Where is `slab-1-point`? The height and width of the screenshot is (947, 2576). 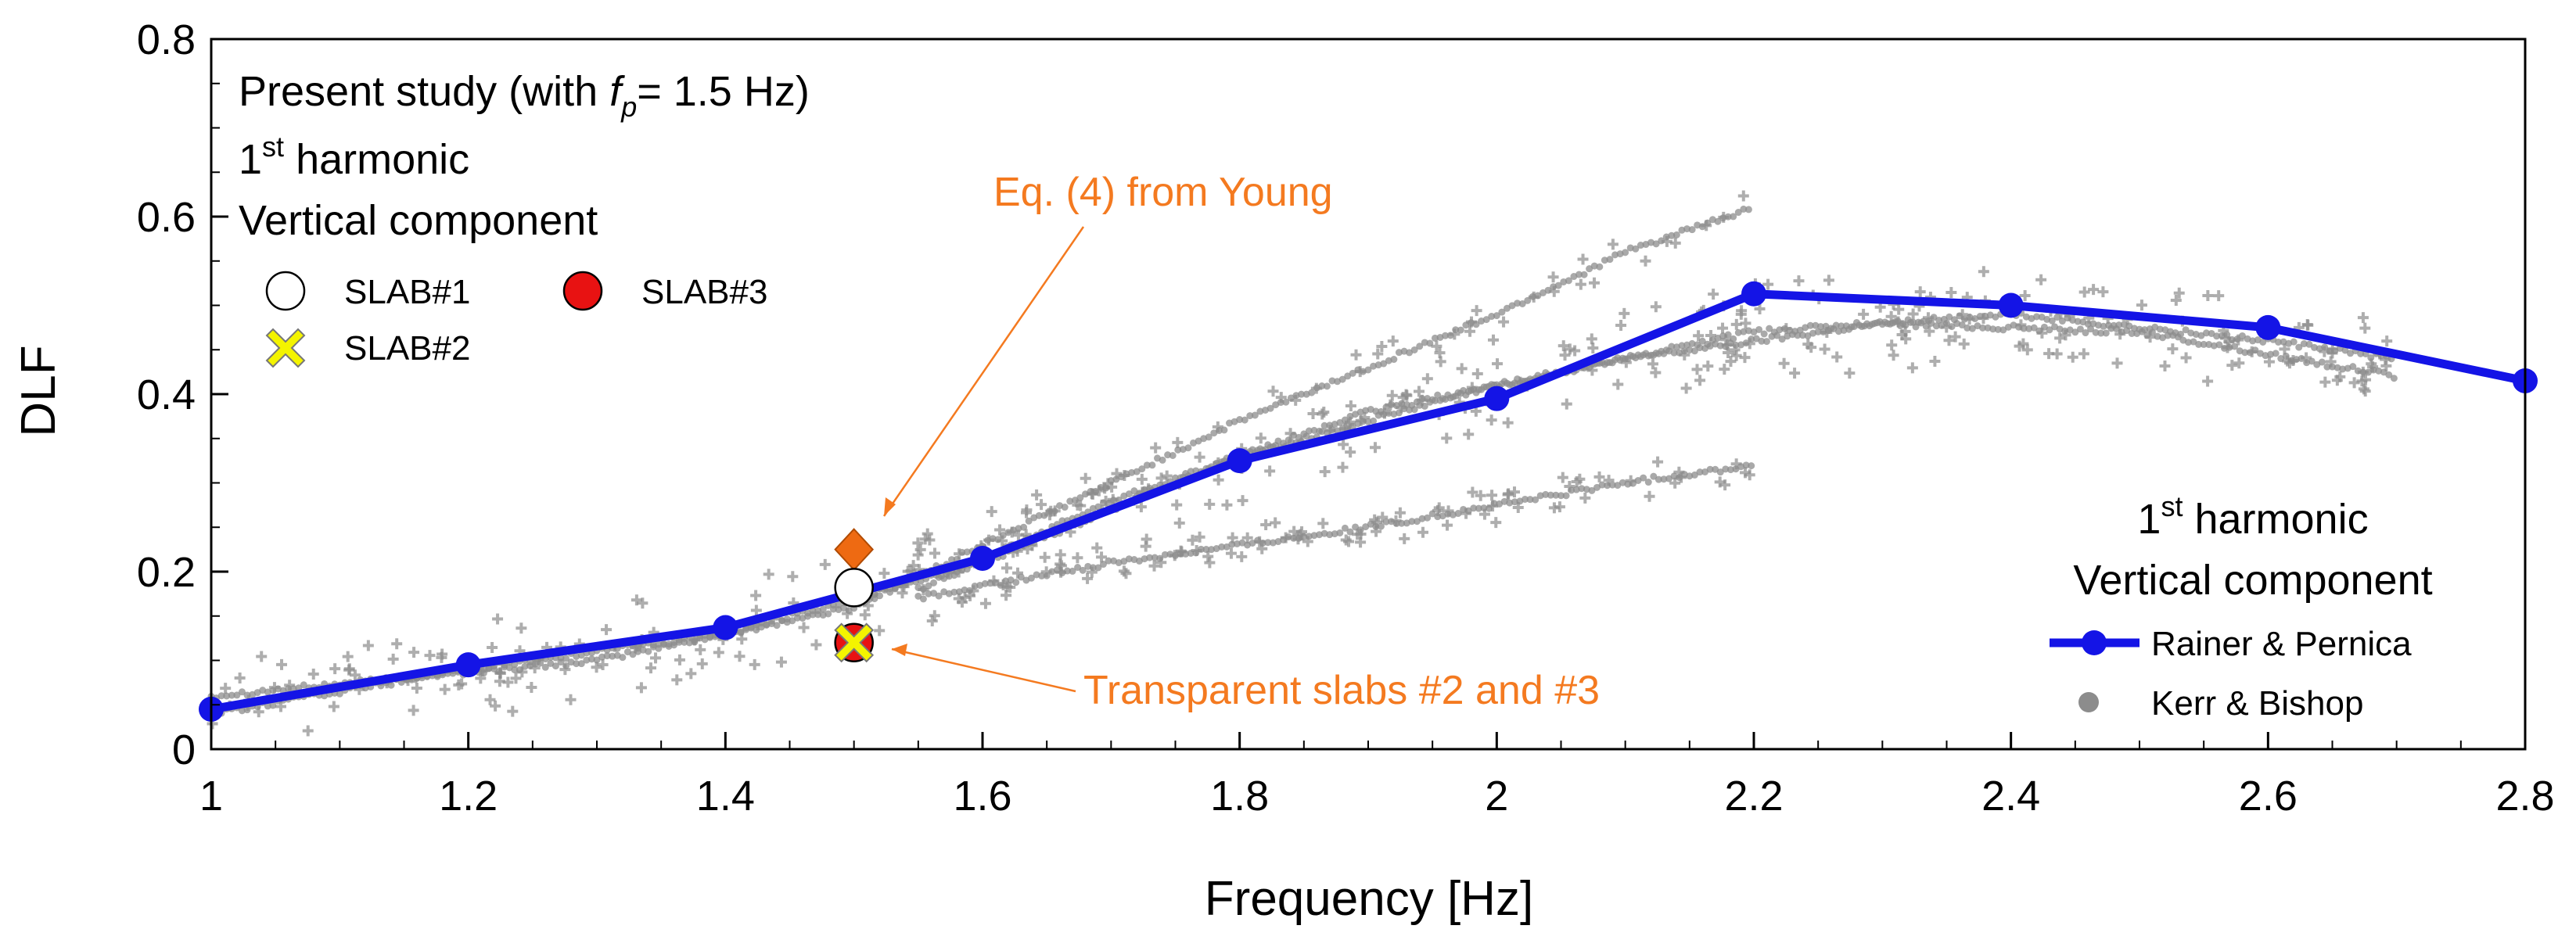
slab-1-point is located at coordinates (854, 588).